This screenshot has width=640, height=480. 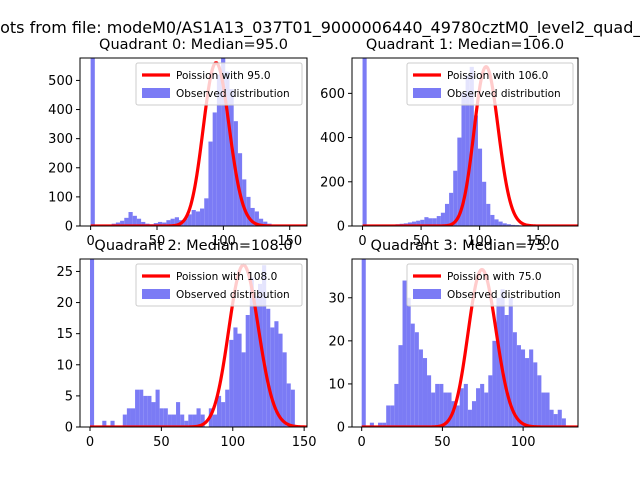 I want to click on legend: Poission with 95.0 Observed distribution, so click(x=219, y=84).